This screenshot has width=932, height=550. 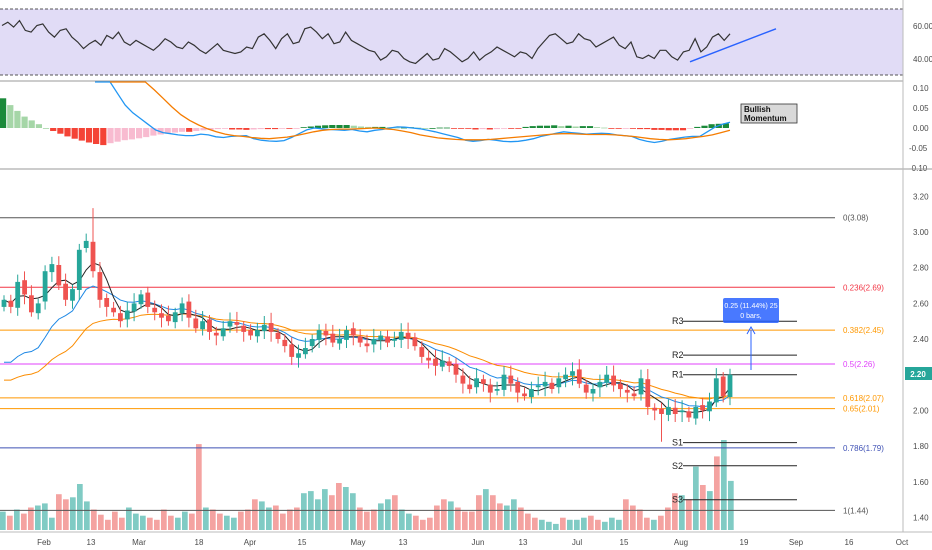 I want to click on rsi-tick-60: 60.00, so click(x=922, y=26).